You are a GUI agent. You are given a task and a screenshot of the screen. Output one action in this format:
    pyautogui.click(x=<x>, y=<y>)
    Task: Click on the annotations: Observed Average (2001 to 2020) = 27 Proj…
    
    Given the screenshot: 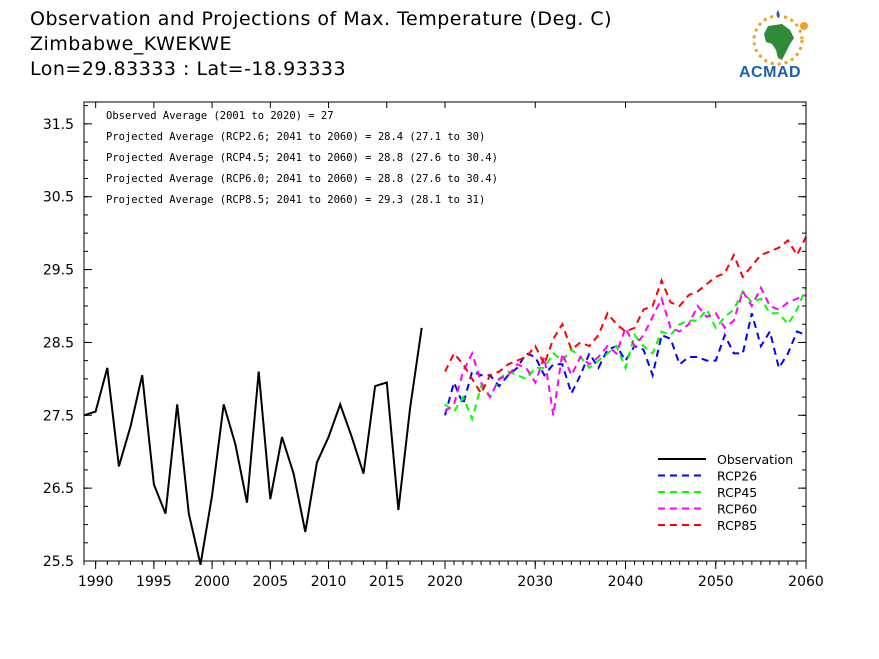 What is the action you would take?
    pyautogui.click(x=302, y=158)
    